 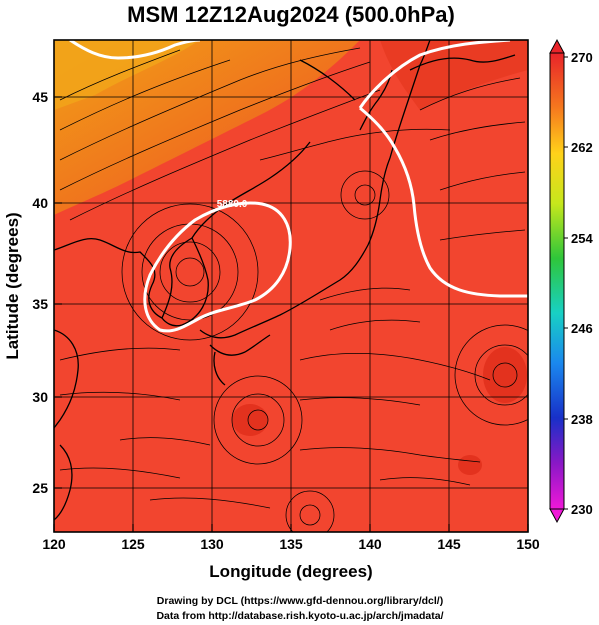 What do you see at coordinates (370, 544) in the screenshot?
I see `x-tick-label: 140` at bounding box center [370, 544].